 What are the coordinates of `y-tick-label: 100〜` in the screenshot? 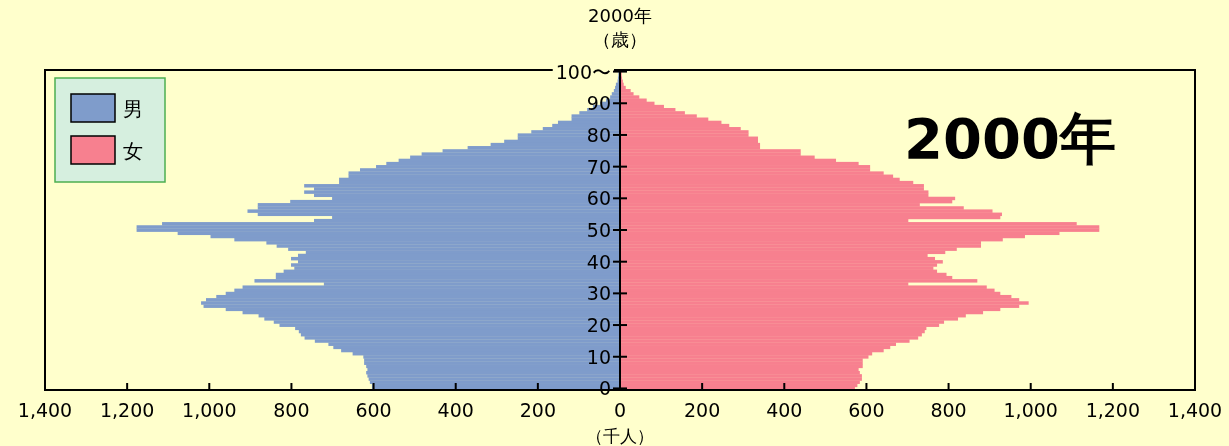 It's located at (583, 71).